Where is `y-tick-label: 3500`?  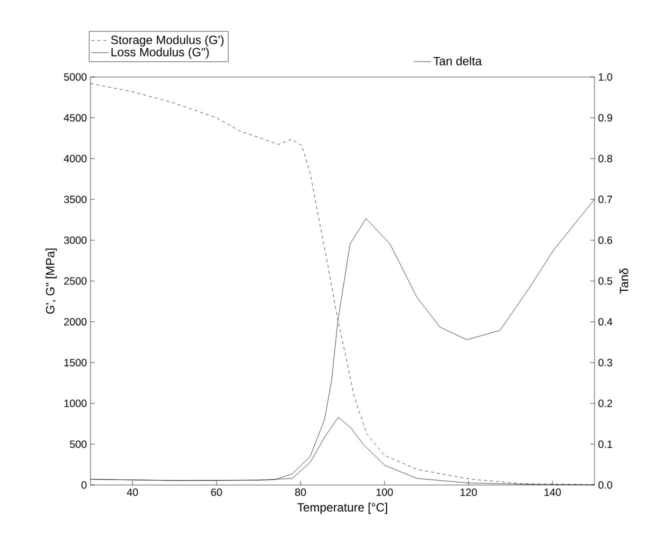 y-tick-label: 3500 is located at coordinates (75, 200).